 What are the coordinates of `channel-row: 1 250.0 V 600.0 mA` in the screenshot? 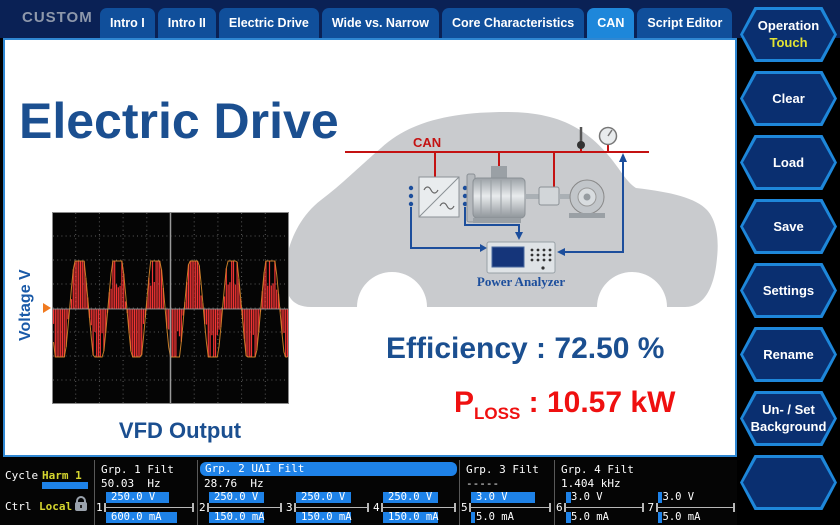 It's located at (146, 507).